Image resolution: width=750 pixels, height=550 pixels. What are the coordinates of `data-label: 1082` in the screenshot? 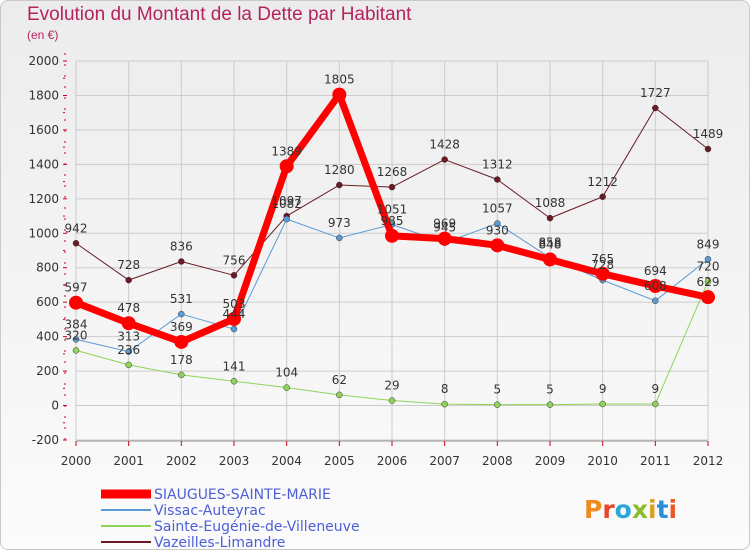 It's located at (286, 204).